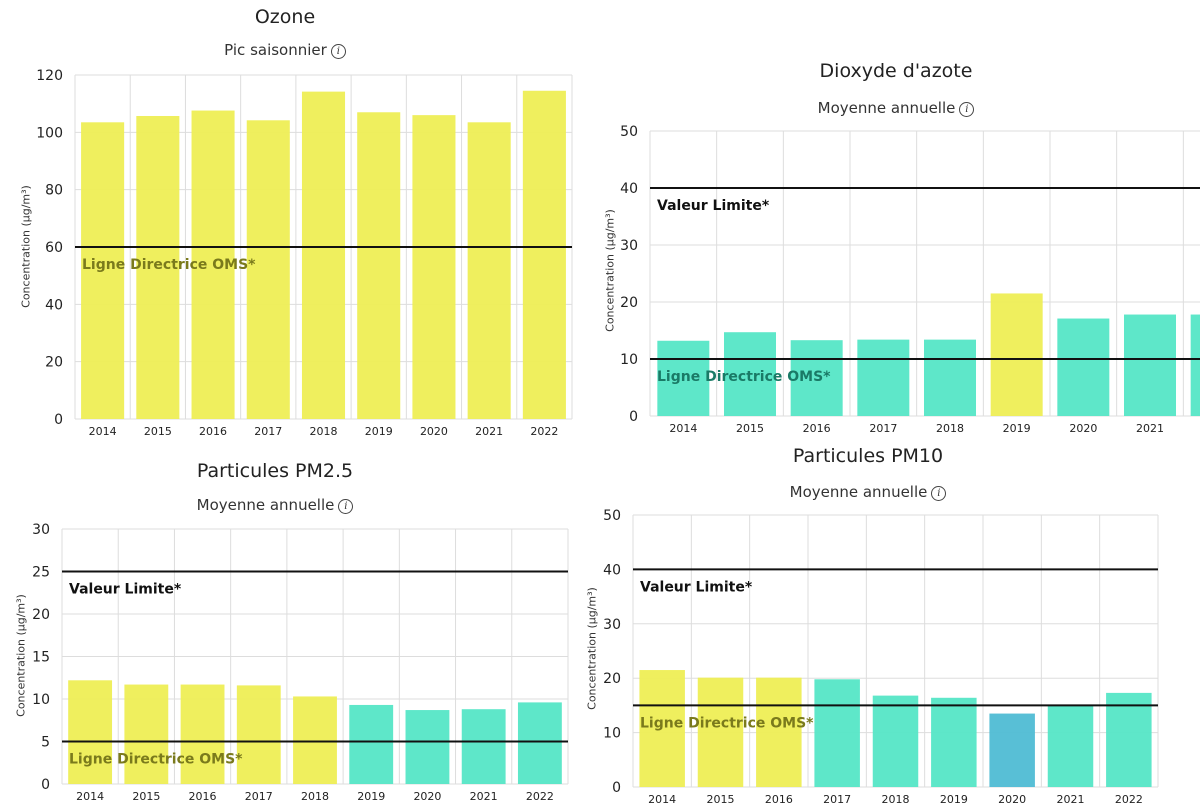  I want to click on chart-title: Ozone, so click(285, 17).